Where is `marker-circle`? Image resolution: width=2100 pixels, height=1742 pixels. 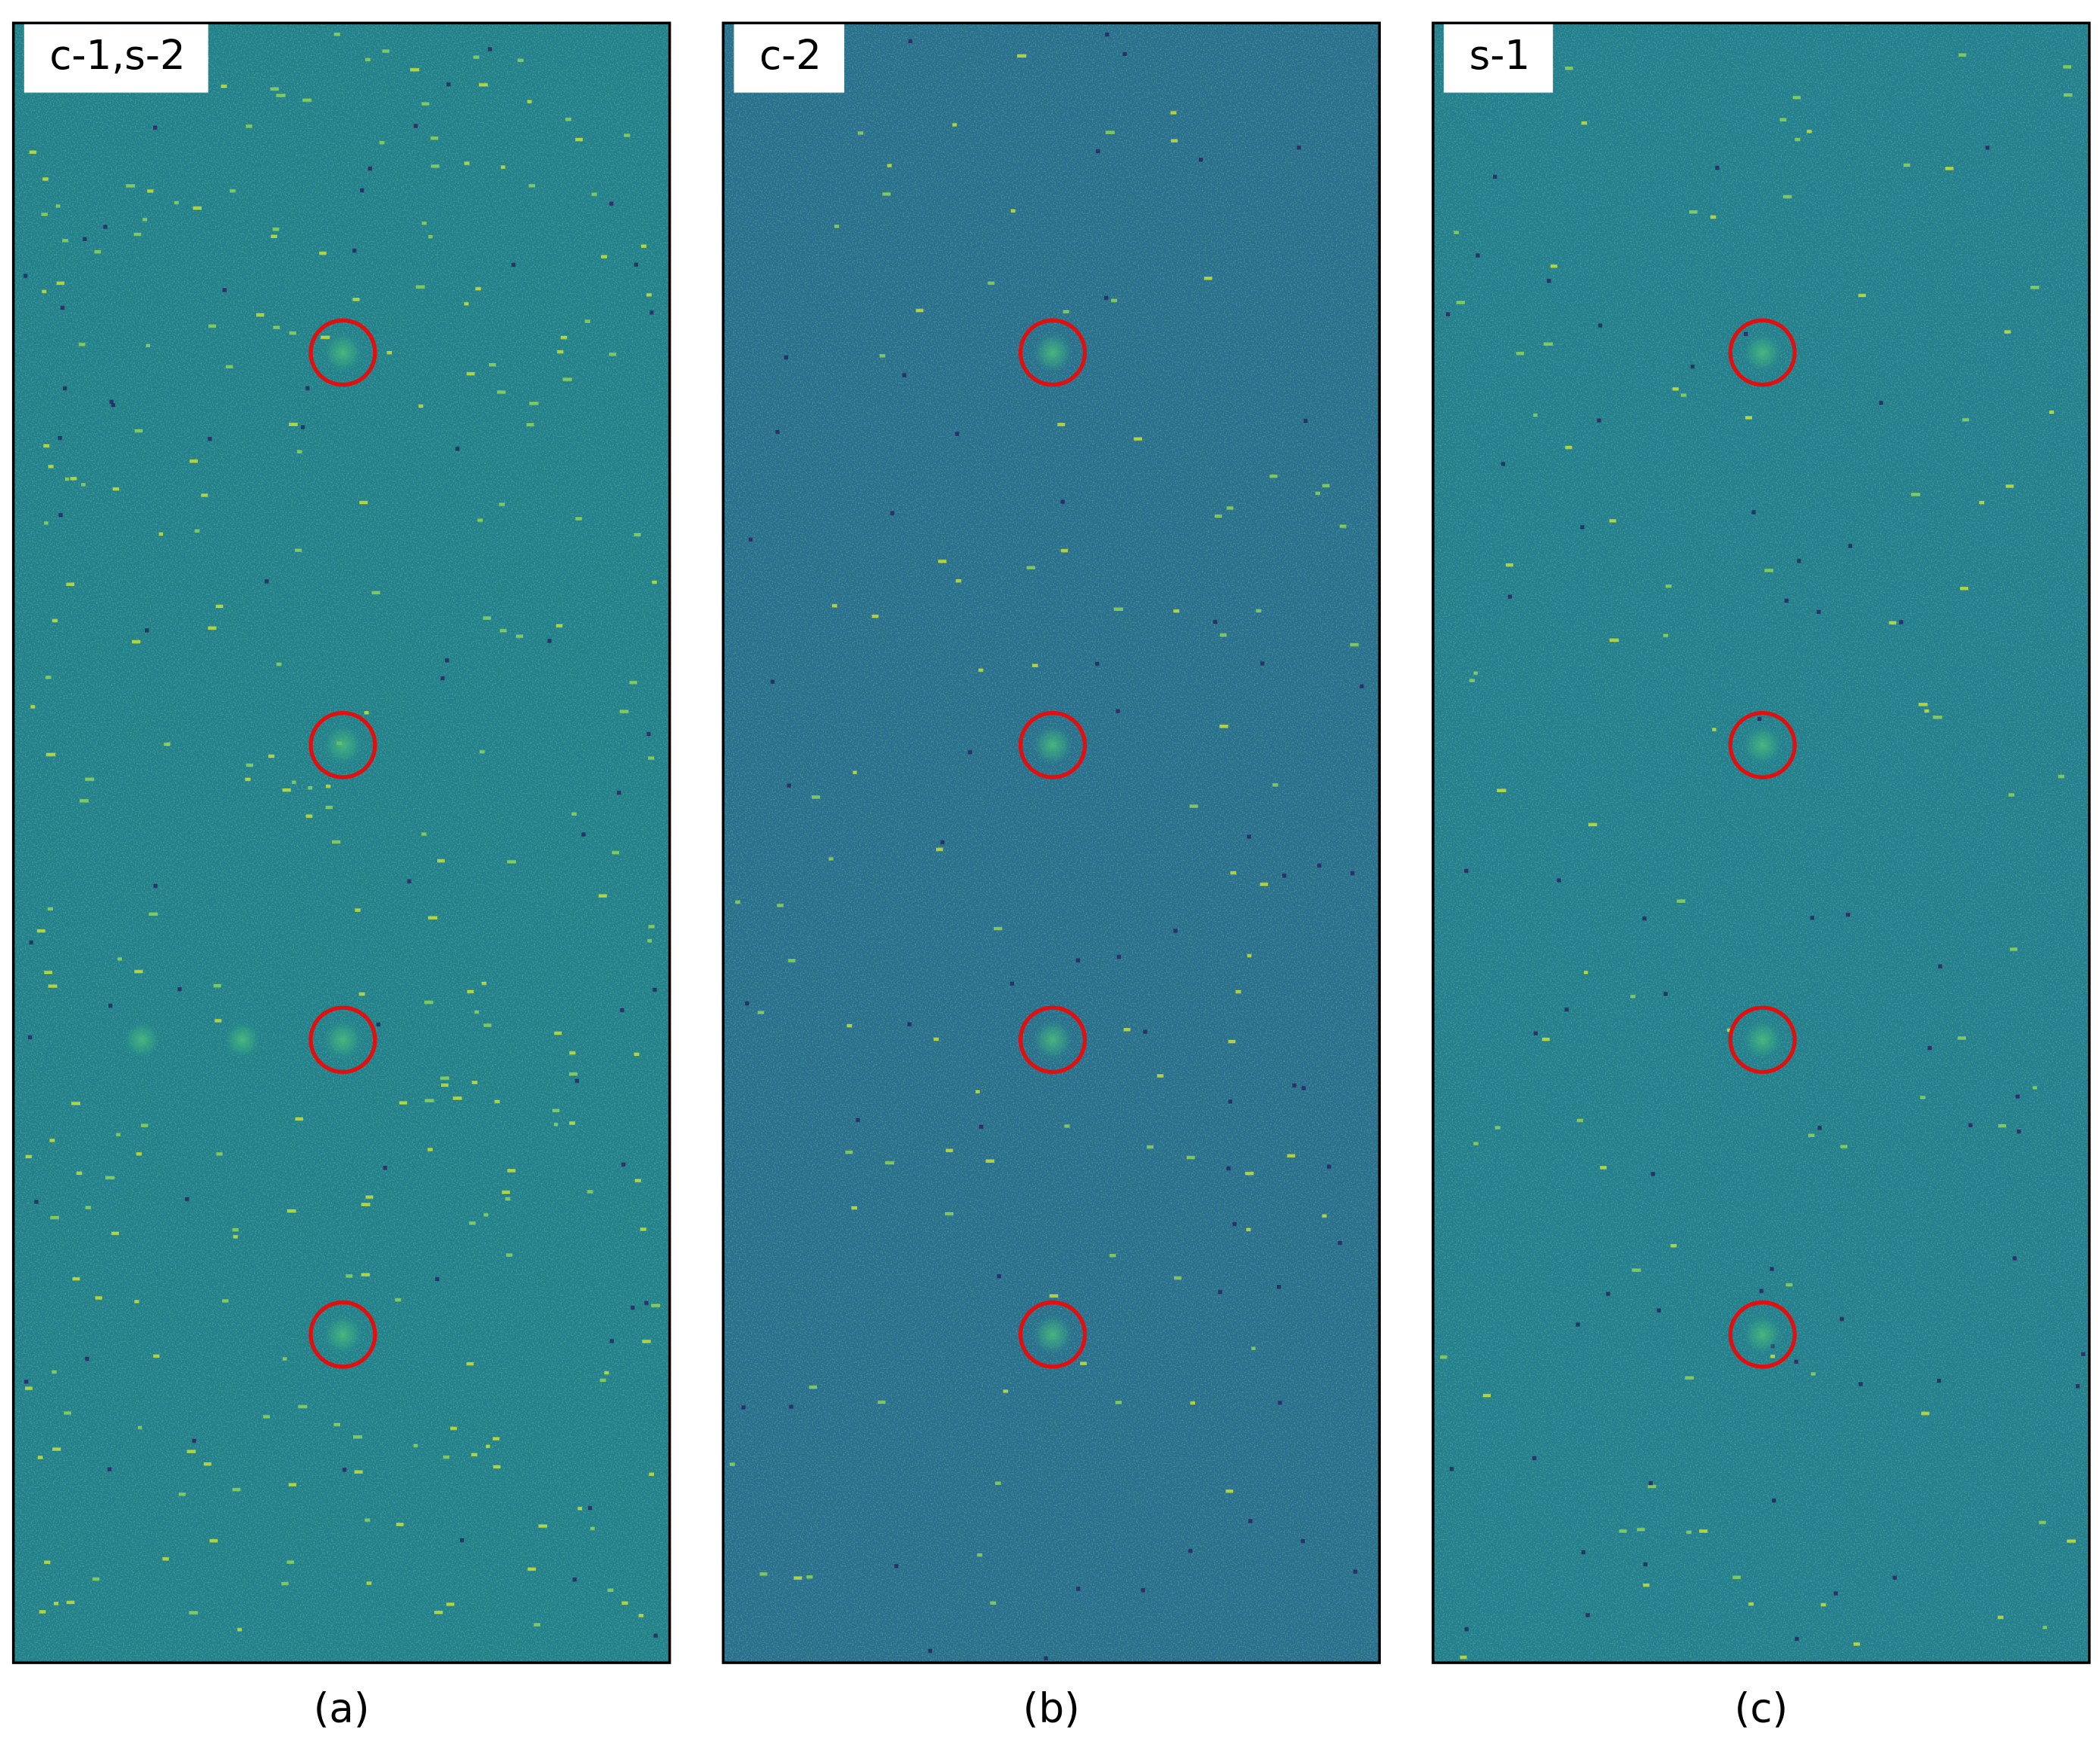 marker-circle is located at coordinates (1762, 1334).